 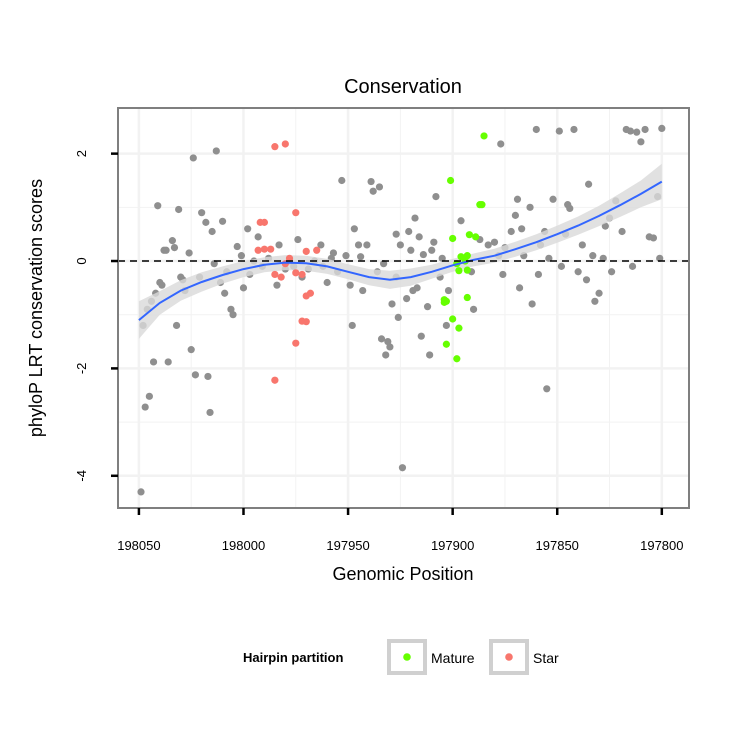 I want to click on x-tick-label: 198000, so click(x=243, y=545).